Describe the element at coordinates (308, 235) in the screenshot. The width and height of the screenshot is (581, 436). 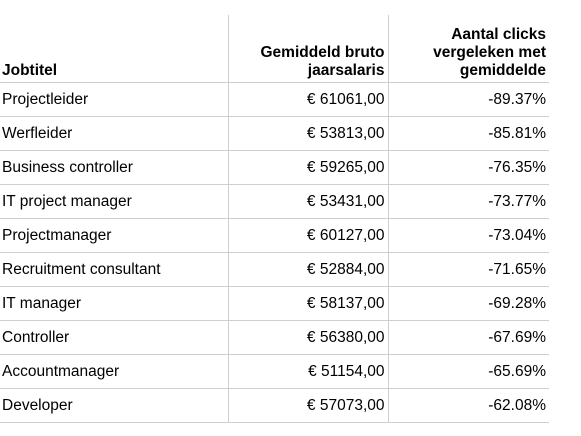
I see `cell-salary: € 60127,00` at that location.